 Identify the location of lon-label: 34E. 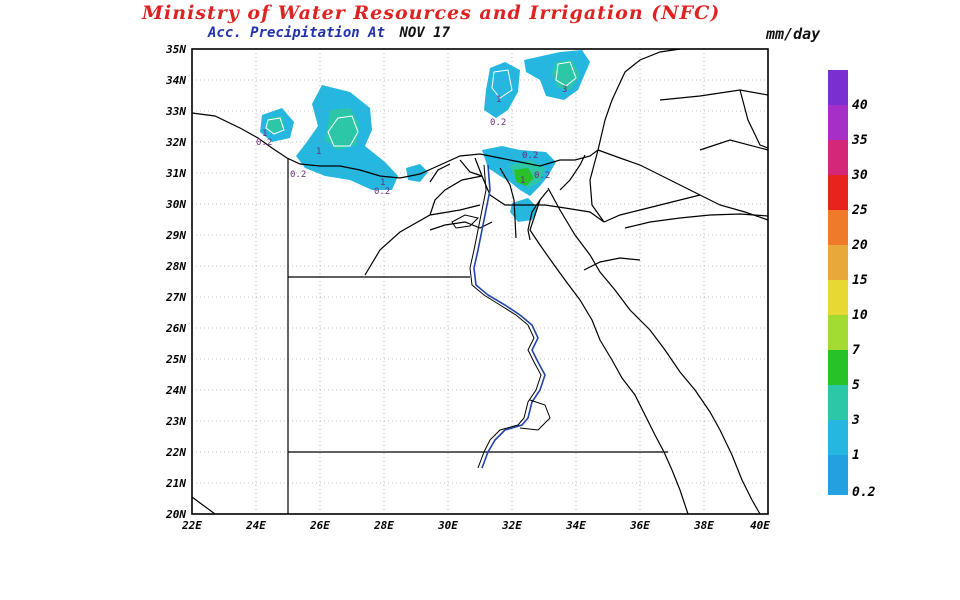
(575, 525).